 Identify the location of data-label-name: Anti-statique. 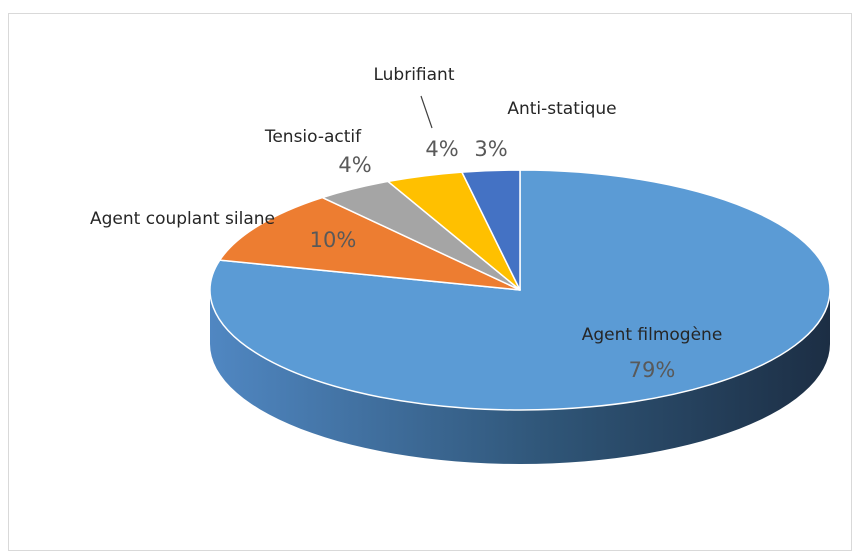
(561, 109).